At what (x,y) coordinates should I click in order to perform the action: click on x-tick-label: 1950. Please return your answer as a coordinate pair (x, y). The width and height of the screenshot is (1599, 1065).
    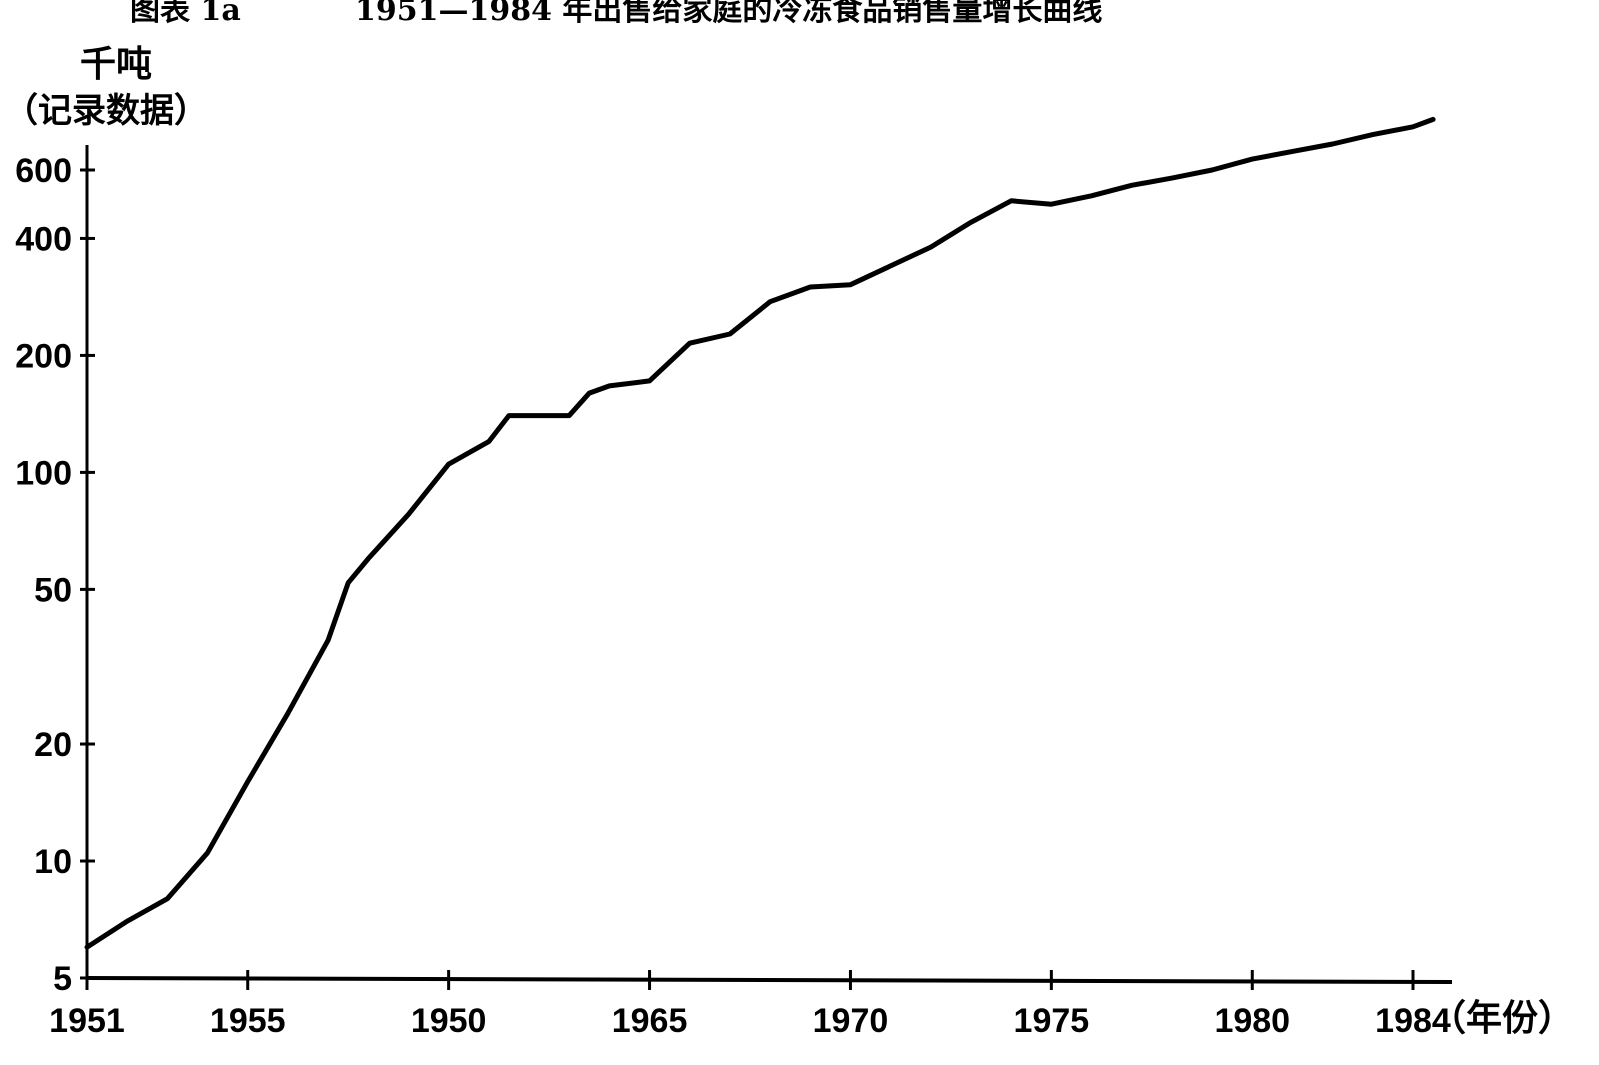
    Looking at the image, I should click on (449, 1021).